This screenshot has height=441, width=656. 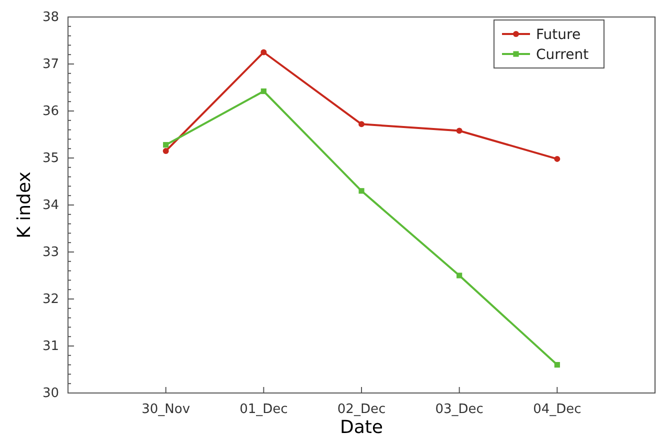 What do you see at coordinates (563, 55) in the screenshot?
I see `legend-label: Current` at bounding box center [563, 55].